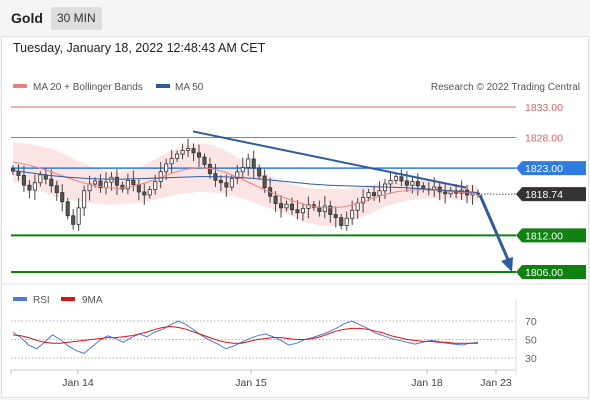  What do you see at coordinates (544, 169) in the screenshot?
I see `level-label: 1823.00` at bounding box center [544, 169].